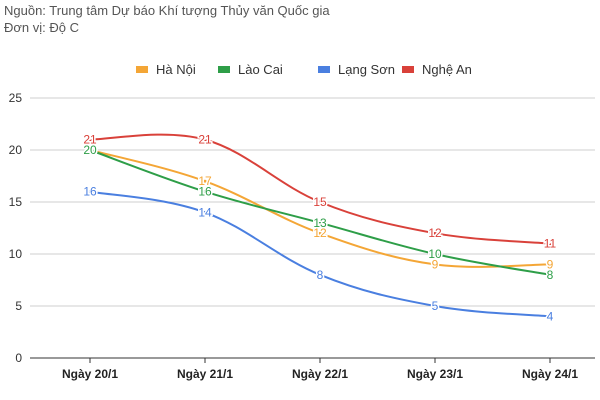 The width and height of the screenshot is (600, 400). I want to click on x-tick-label: Ngày 20/1, so click(90, 374).